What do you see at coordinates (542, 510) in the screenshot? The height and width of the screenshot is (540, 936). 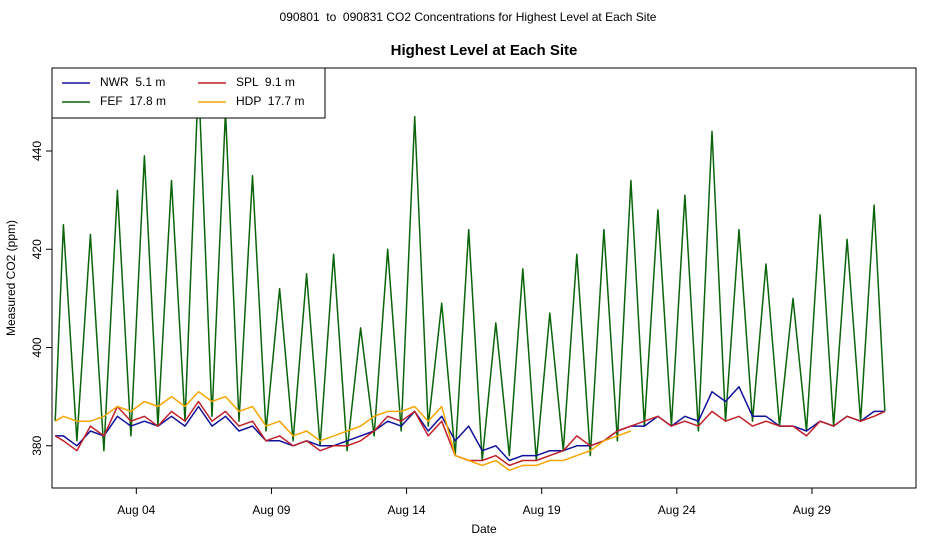 I see `x-tick-label: Aug 19` at bounding box center [542, 510].